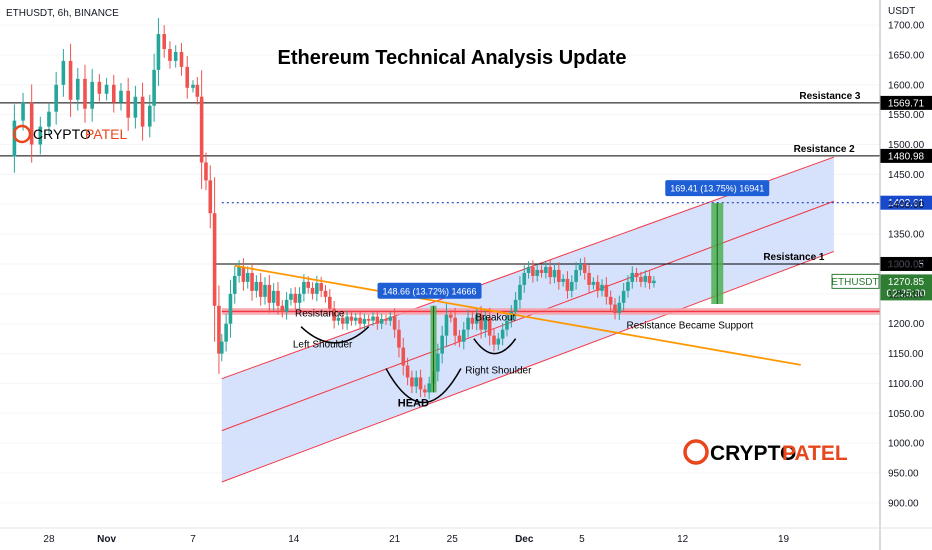  I want to click on level-price-box, so click(906, 263).